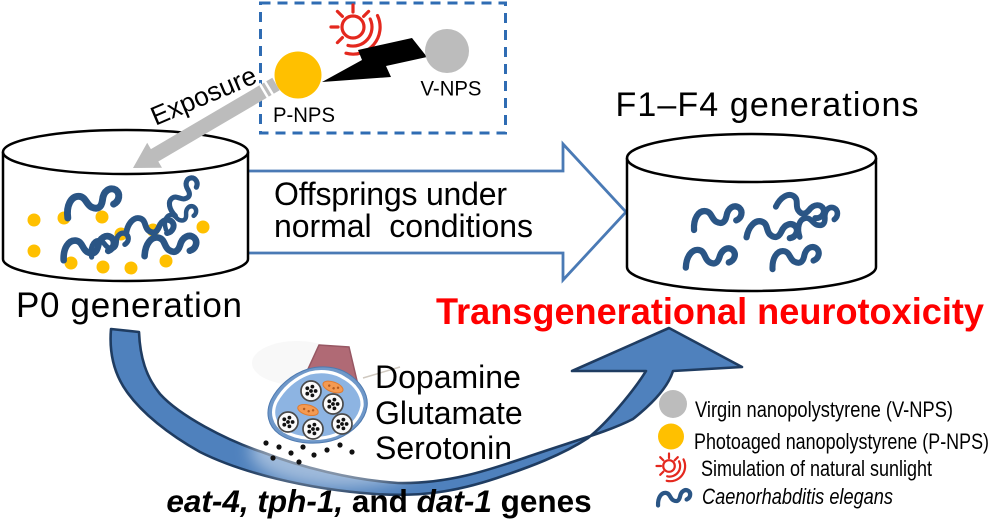 Image resolution: width=992 pixels, height=522 pixels. Describe the element at coordinates (797, 496) in the screenshot. I see `svg-text: Caenorhabditis elegans` at that location.